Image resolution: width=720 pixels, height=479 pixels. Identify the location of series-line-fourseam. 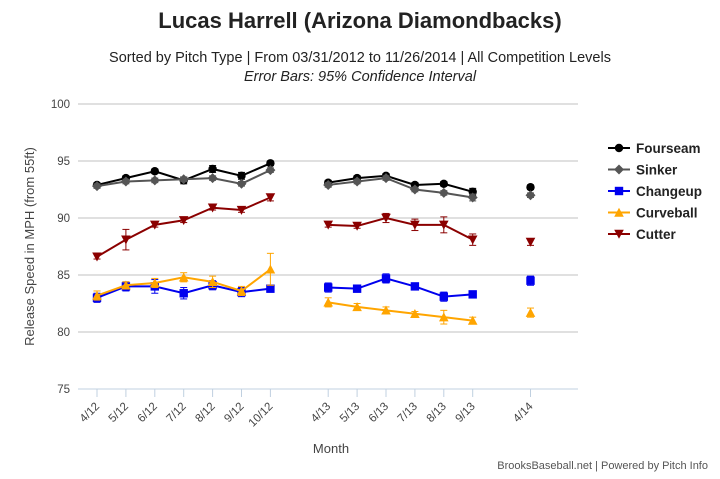
(400, 183).